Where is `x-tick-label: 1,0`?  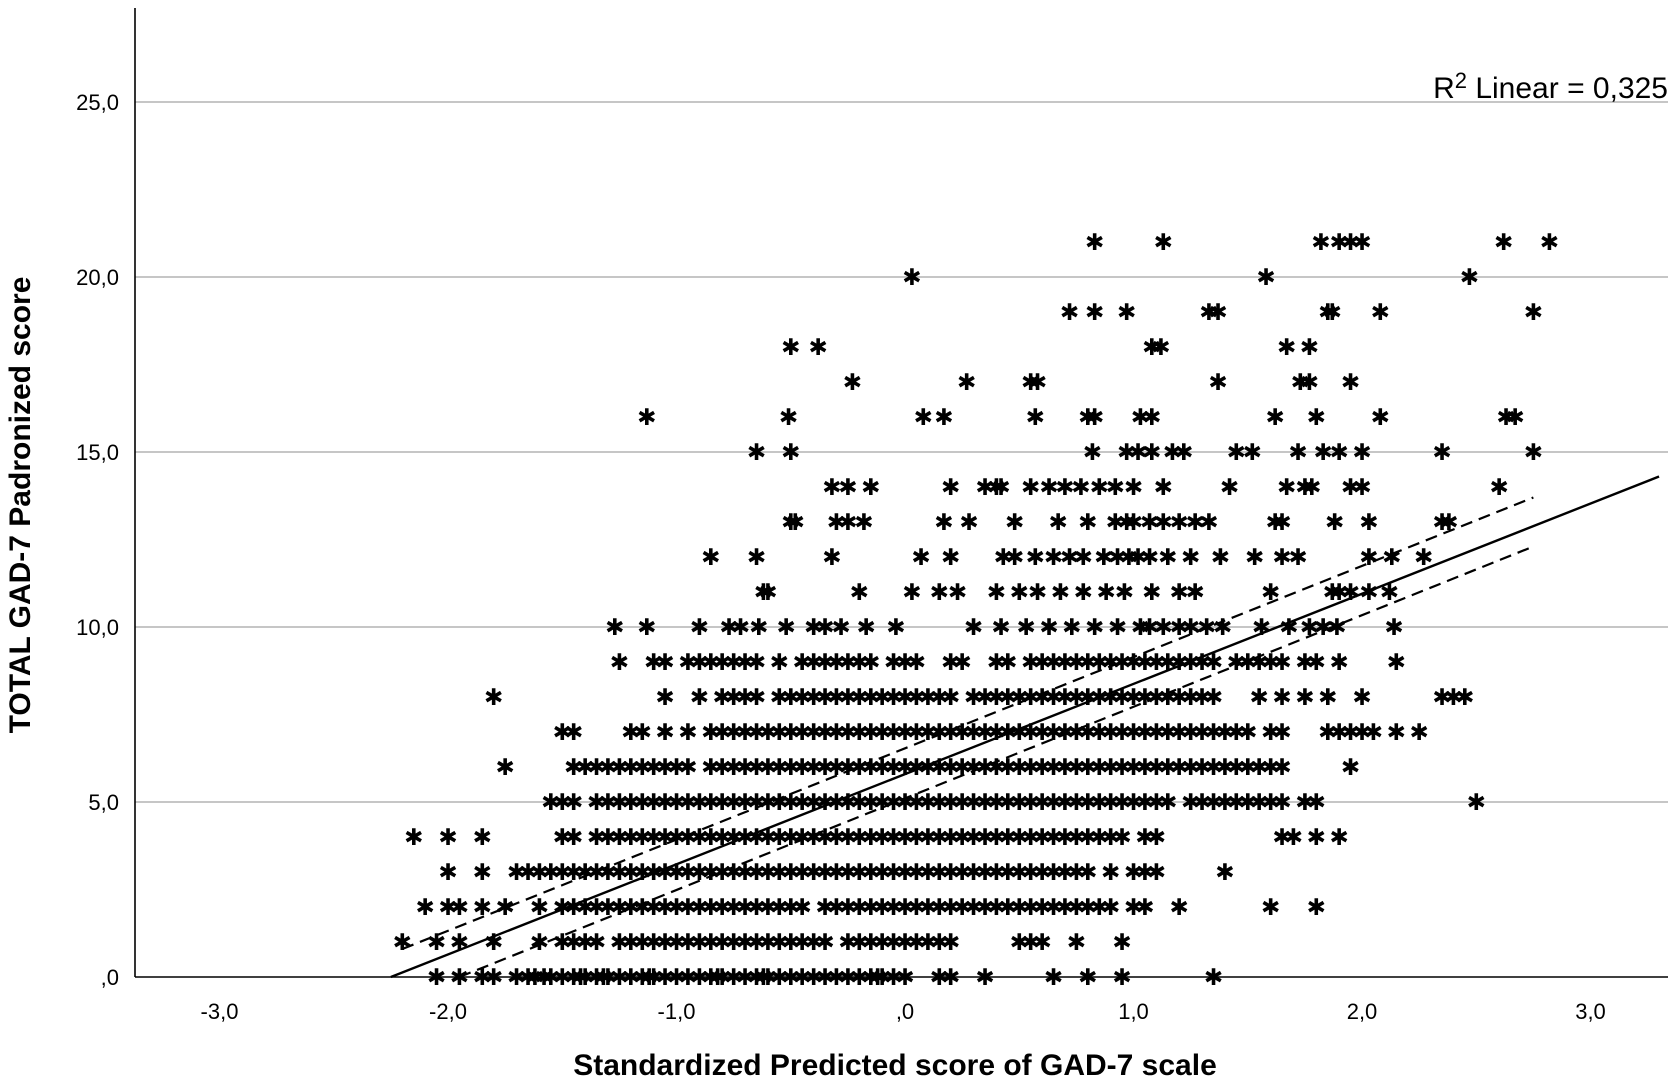 x-tick-label: 1,0 is located at coordinates (1133, 1011).